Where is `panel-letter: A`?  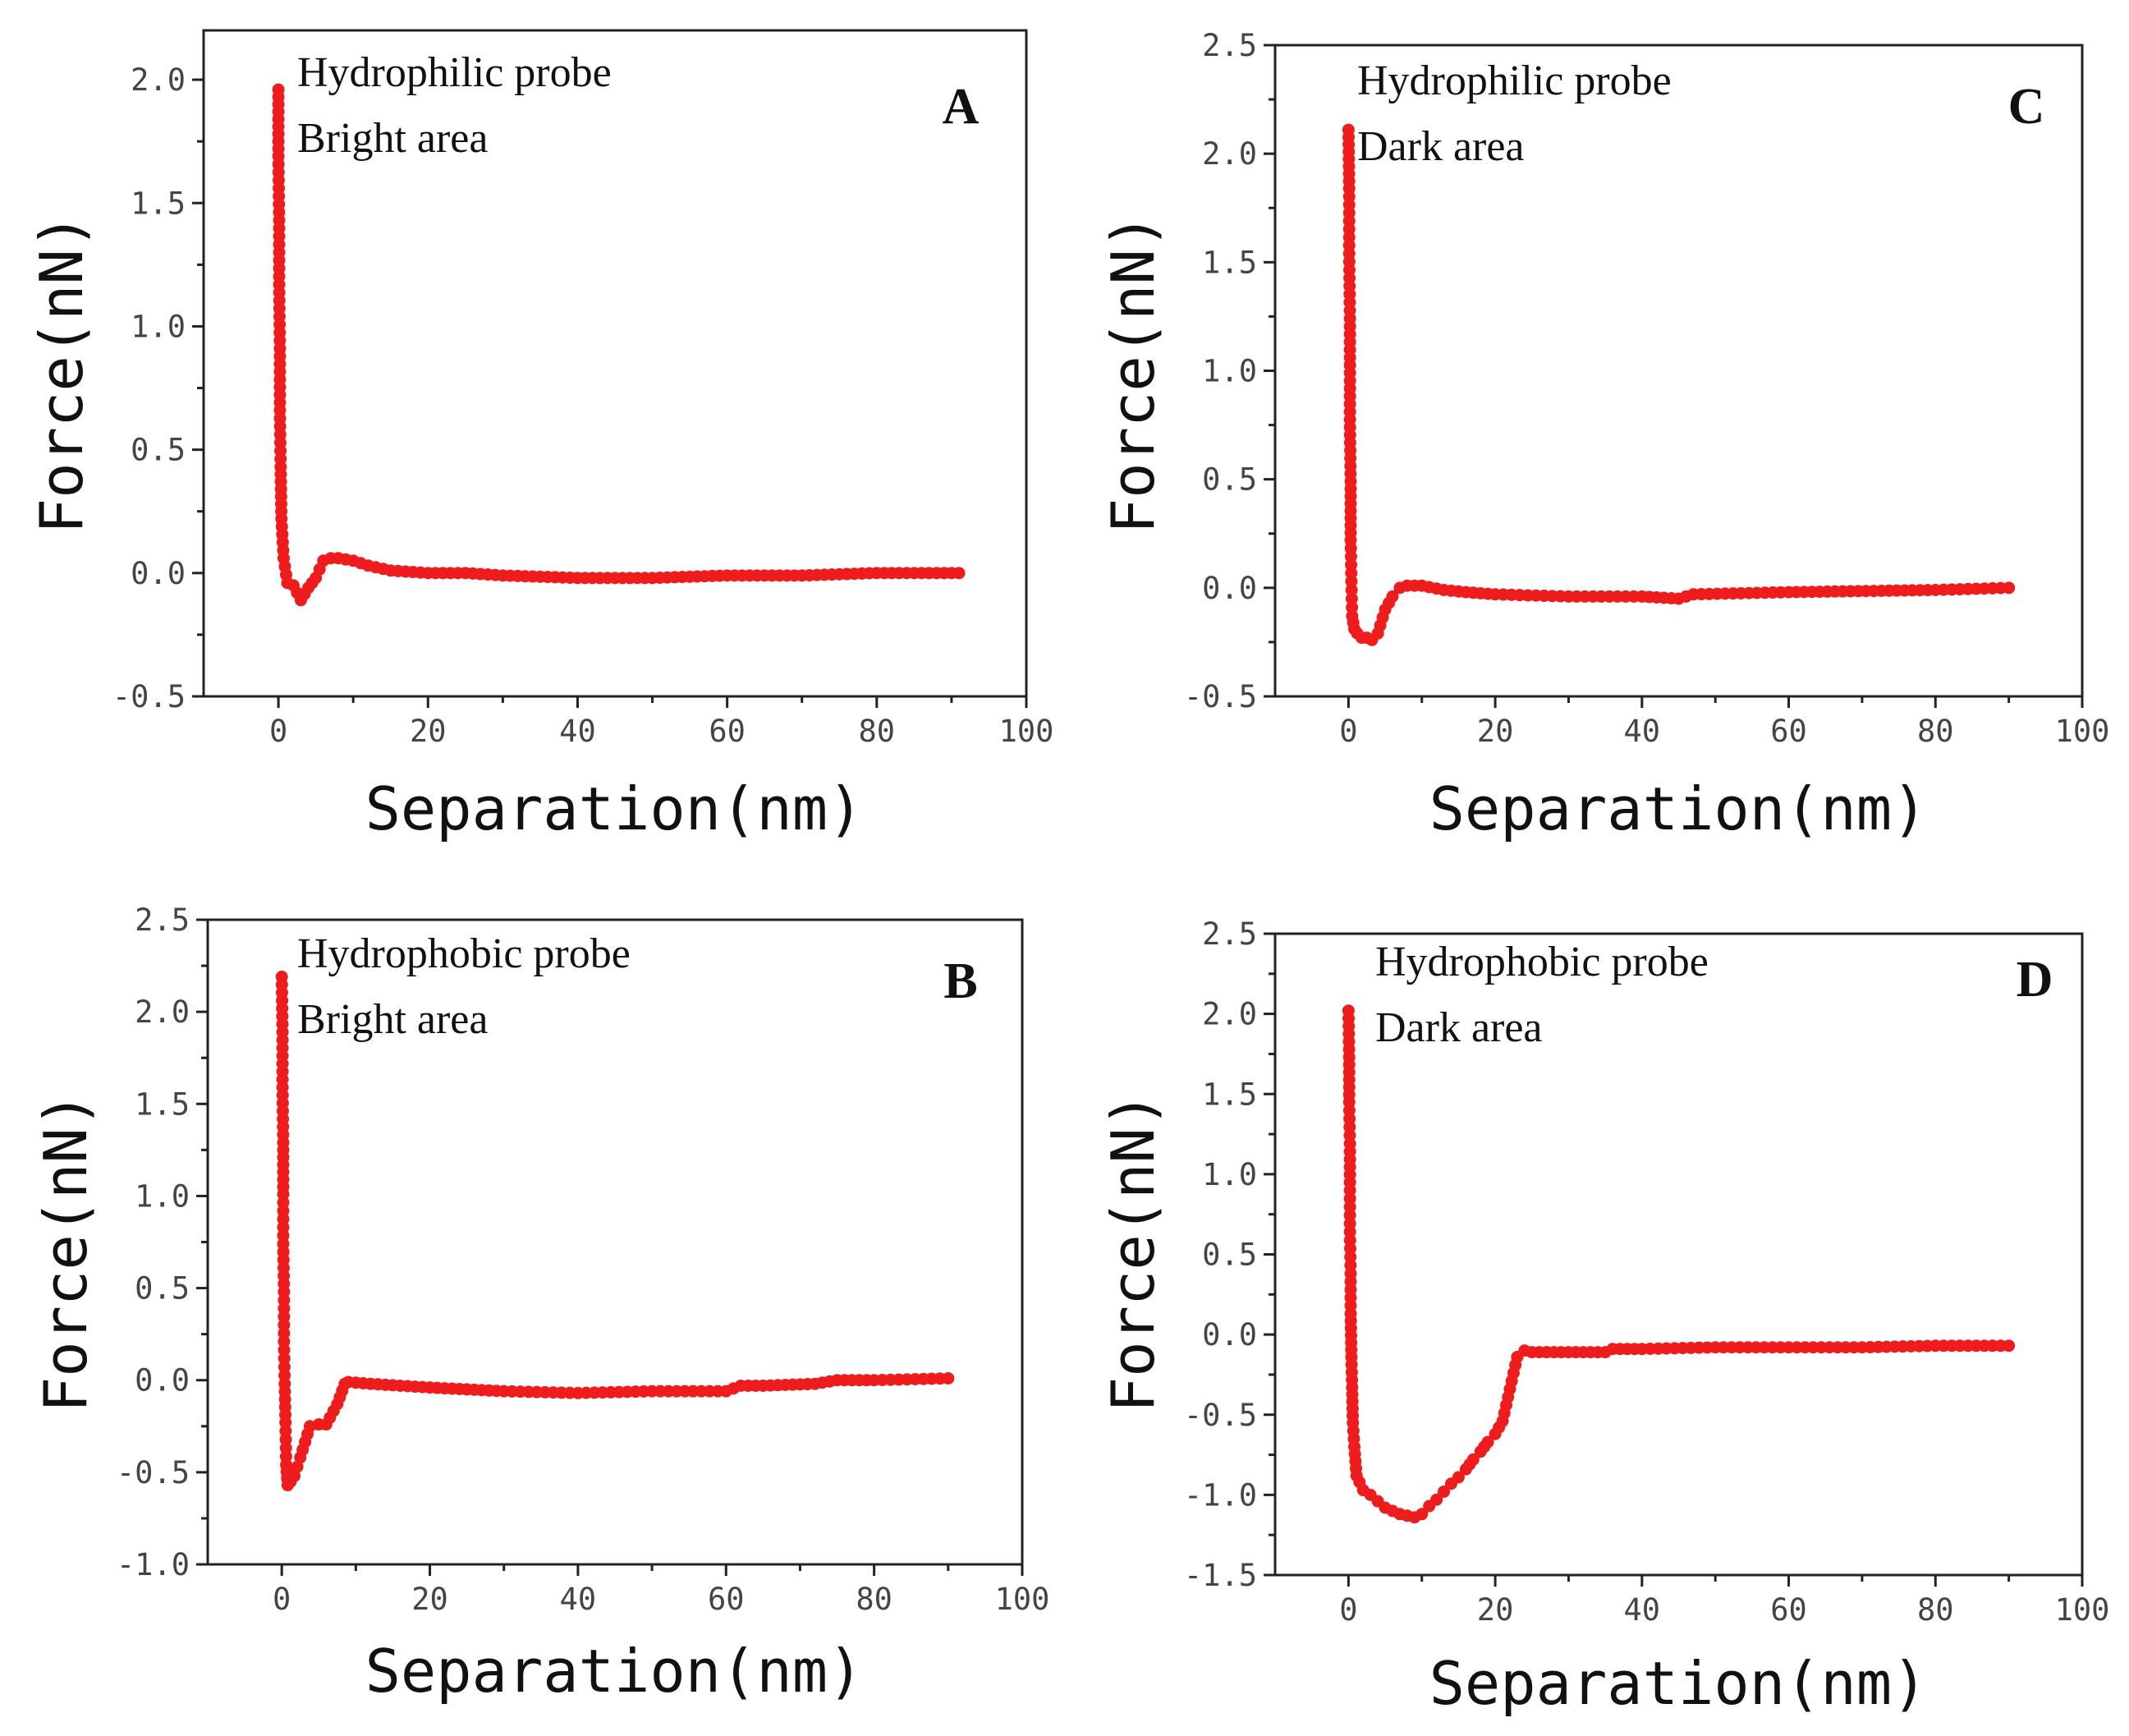 panel-letter: A is located at coordinates (961, 107).